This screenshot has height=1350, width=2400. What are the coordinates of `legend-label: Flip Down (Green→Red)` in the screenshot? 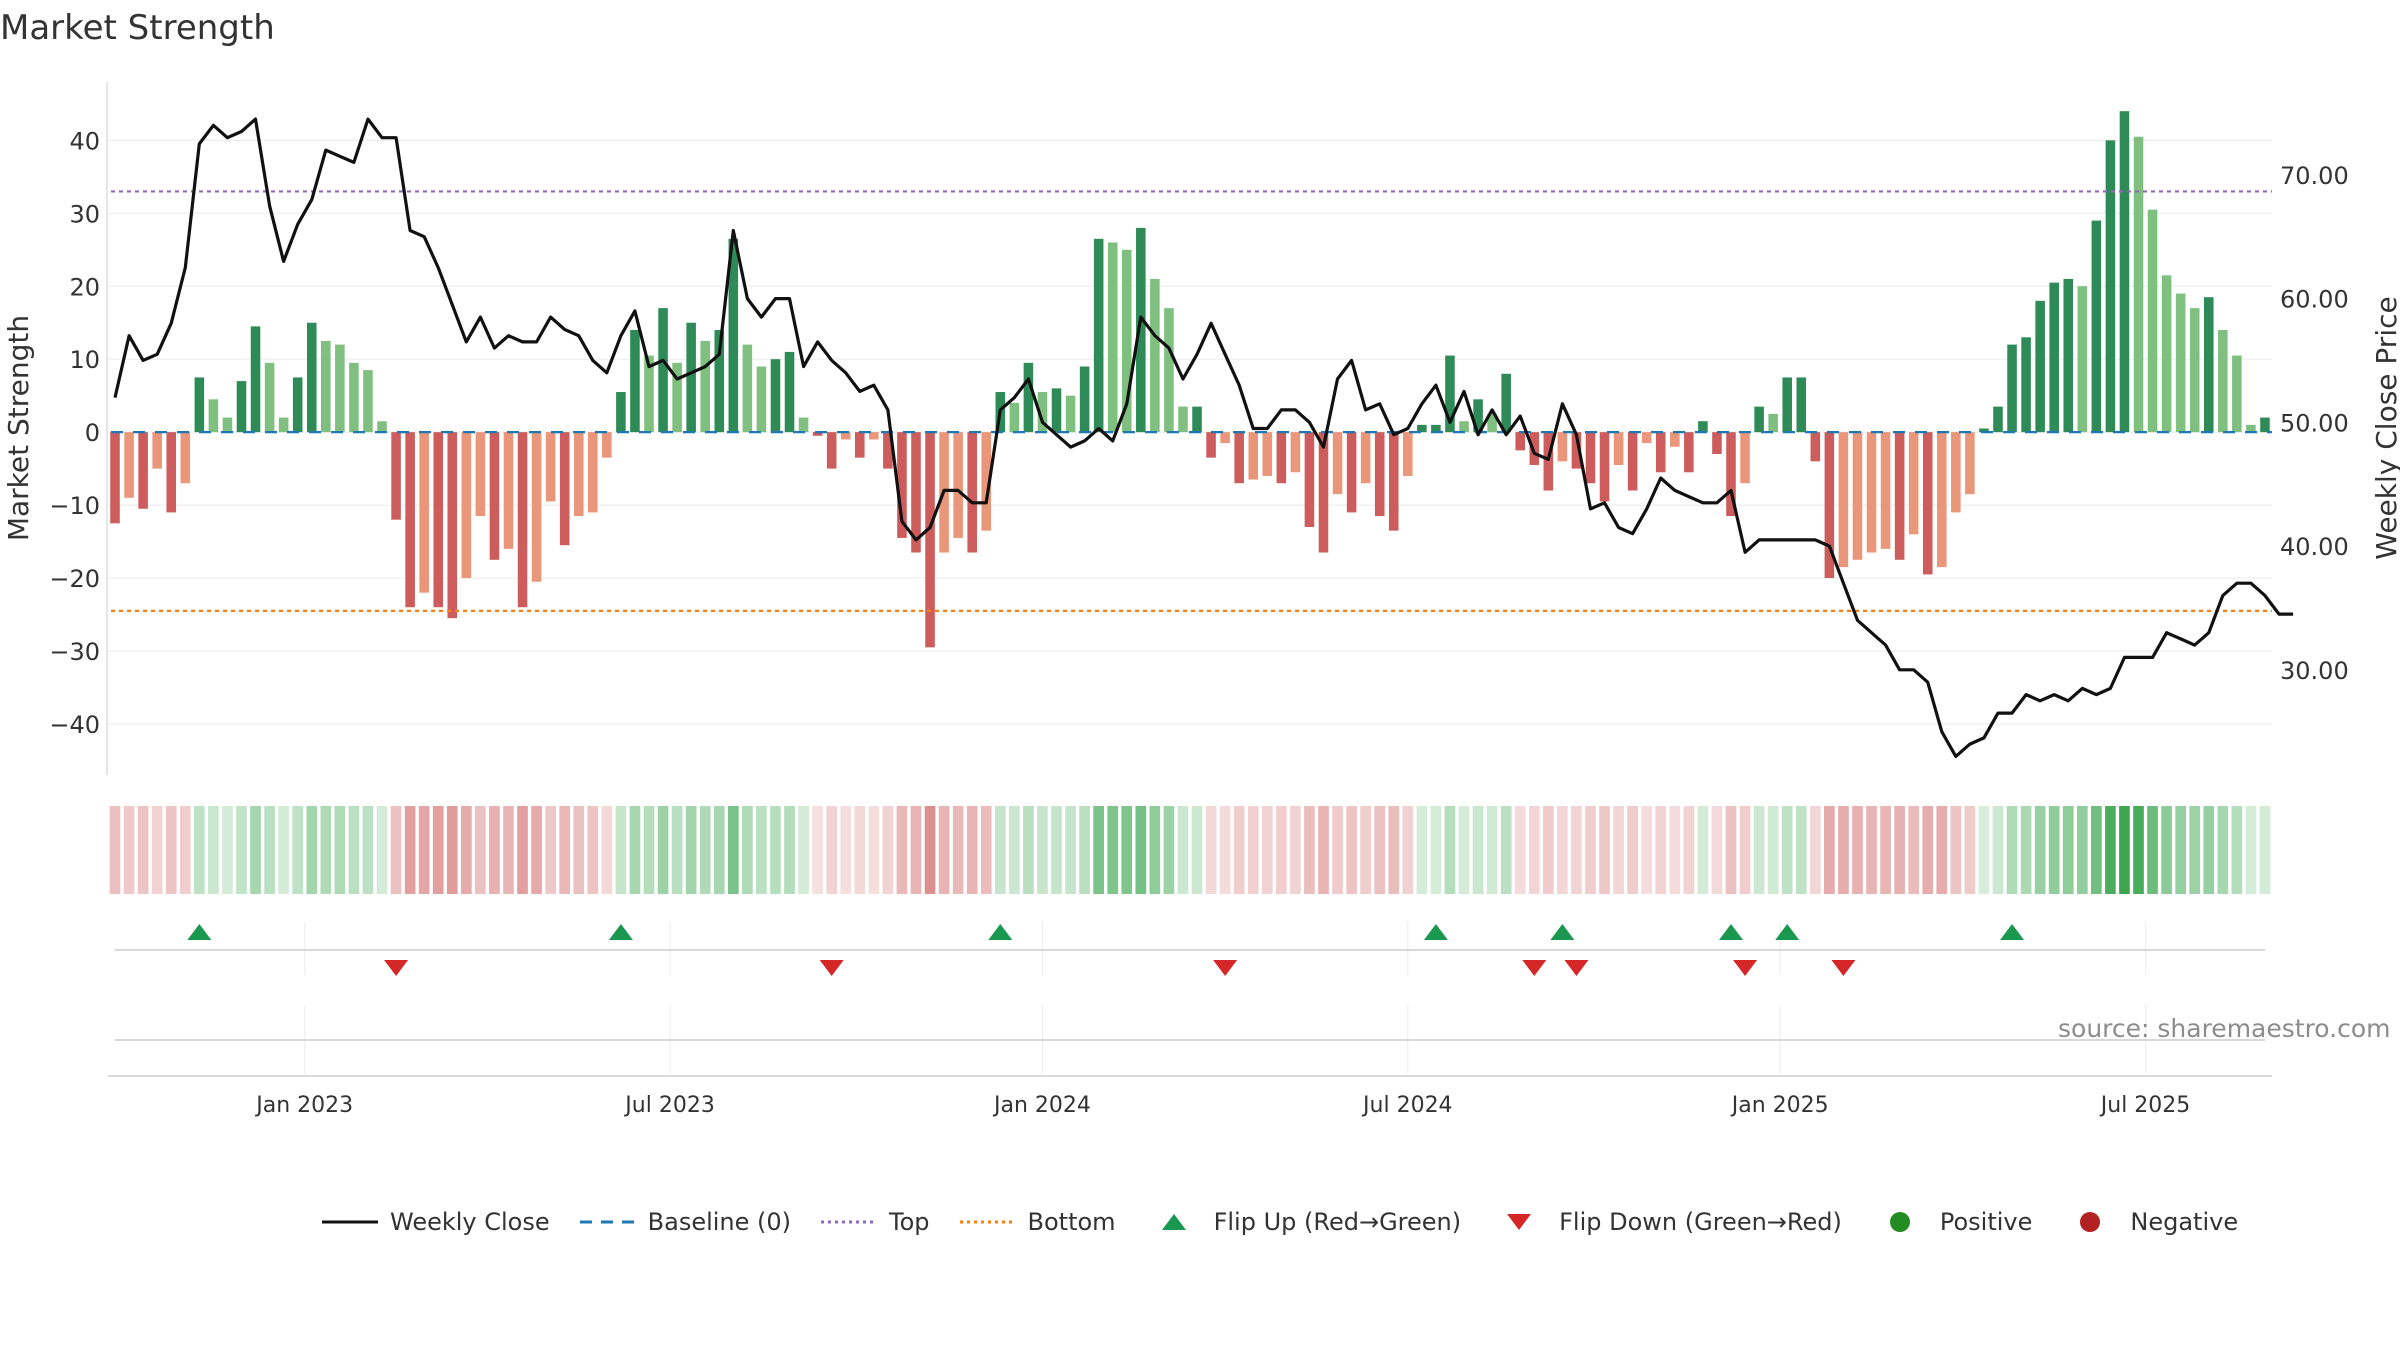 It's located at (1700, 1222).